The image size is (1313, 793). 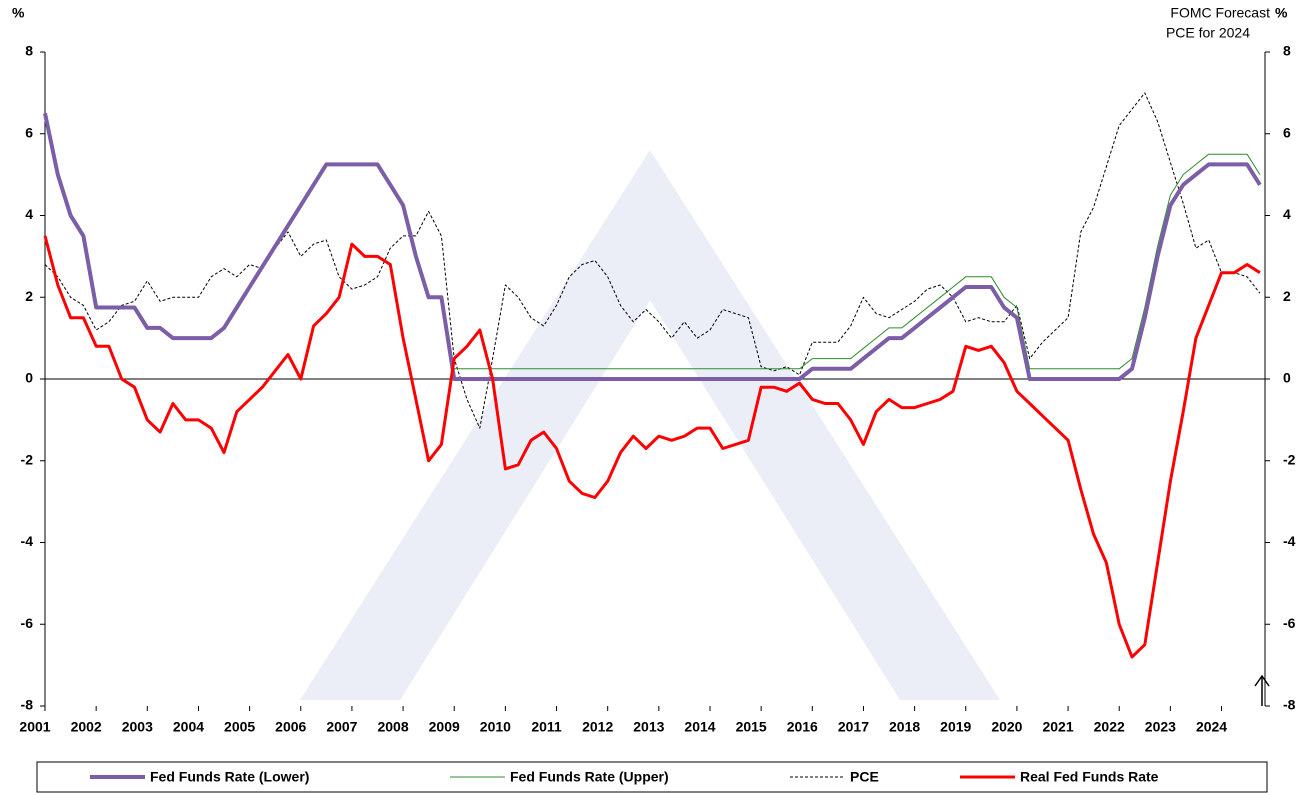 What do you see at coordinates (904, 727) in the screenshot?
I see `x-tick-label: 2018` at bounding box center [904, 727].